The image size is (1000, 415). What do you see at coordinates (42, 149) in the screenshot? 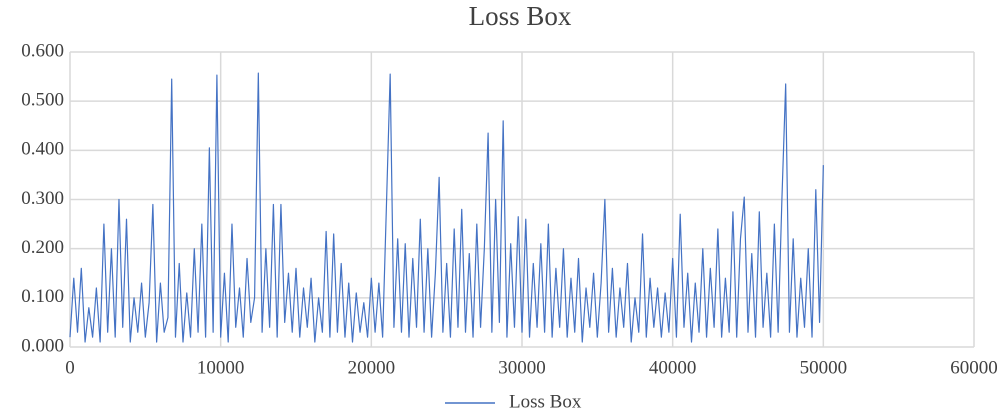
I see `y-tick-label: 0.400` at bounding box center [42, 149].